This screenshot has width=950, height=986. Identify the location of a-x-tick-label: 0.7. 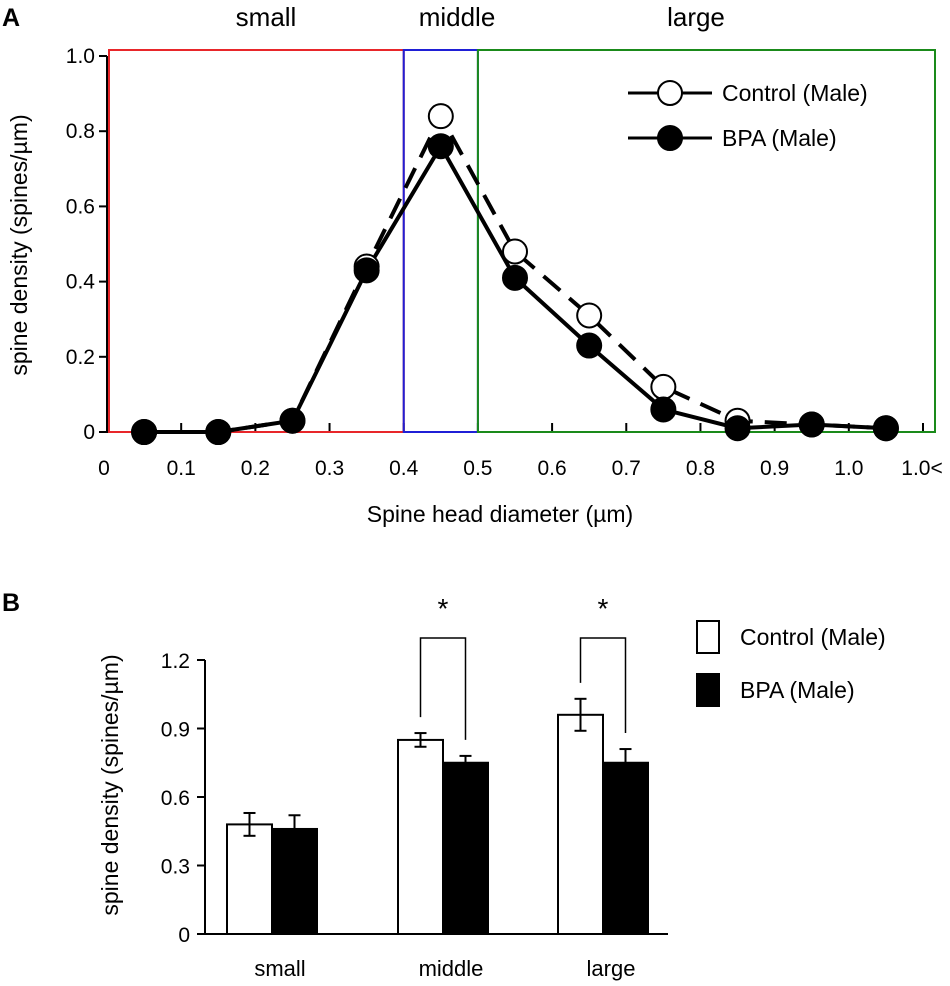
(626, 468).